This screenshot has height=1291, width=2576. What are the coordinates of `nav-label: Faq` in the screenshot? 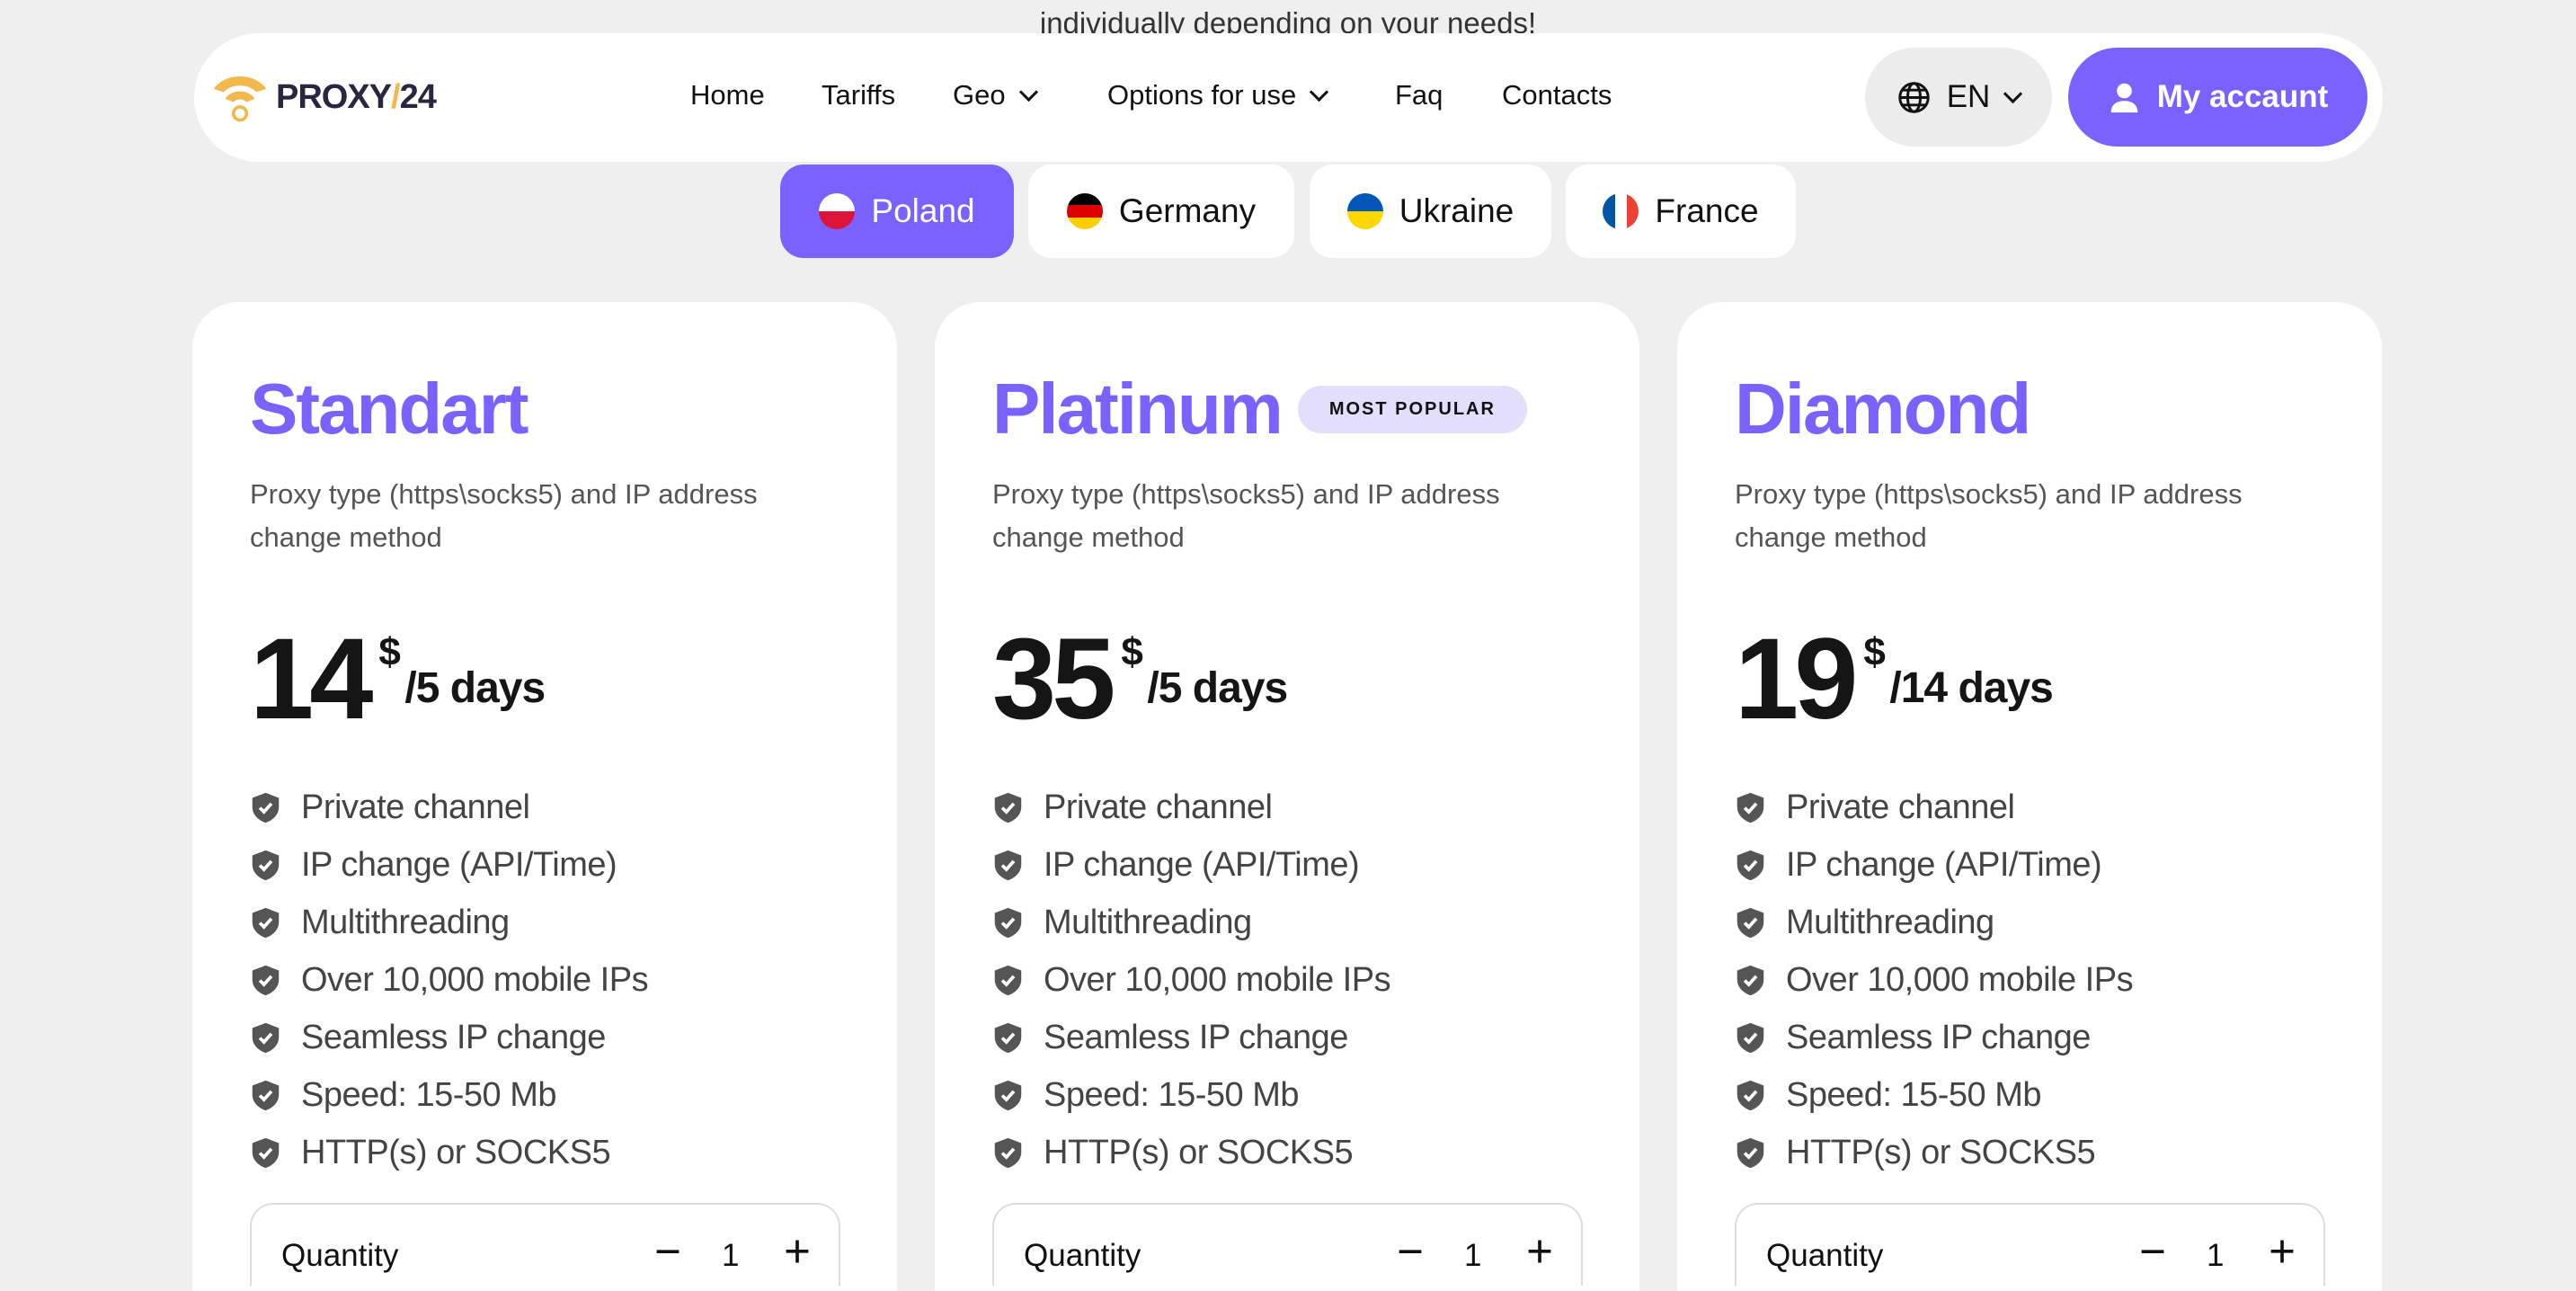 It's located at (1419, 95).